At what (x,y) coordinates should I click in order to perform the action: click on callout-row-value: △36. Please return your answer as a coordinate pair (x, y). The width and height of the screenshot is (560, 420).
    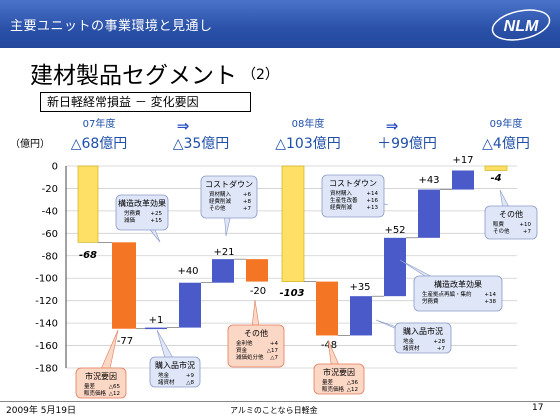
    Looking at the image, I should click on (353, 383).